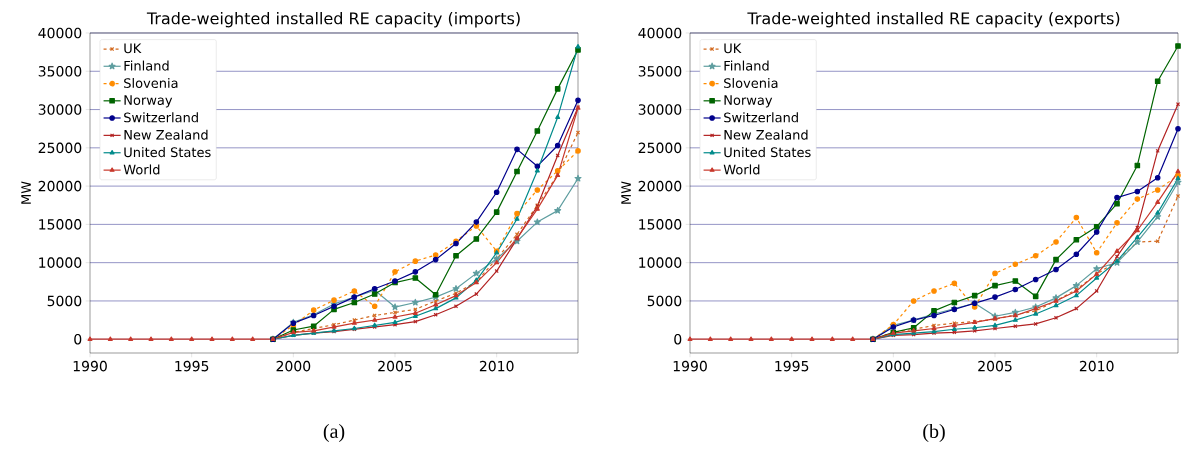 This screenshot has height=453, width=1182. Describe the element at coordinates (334, 433) in the screenshot. I see `text: (a)` at that location.